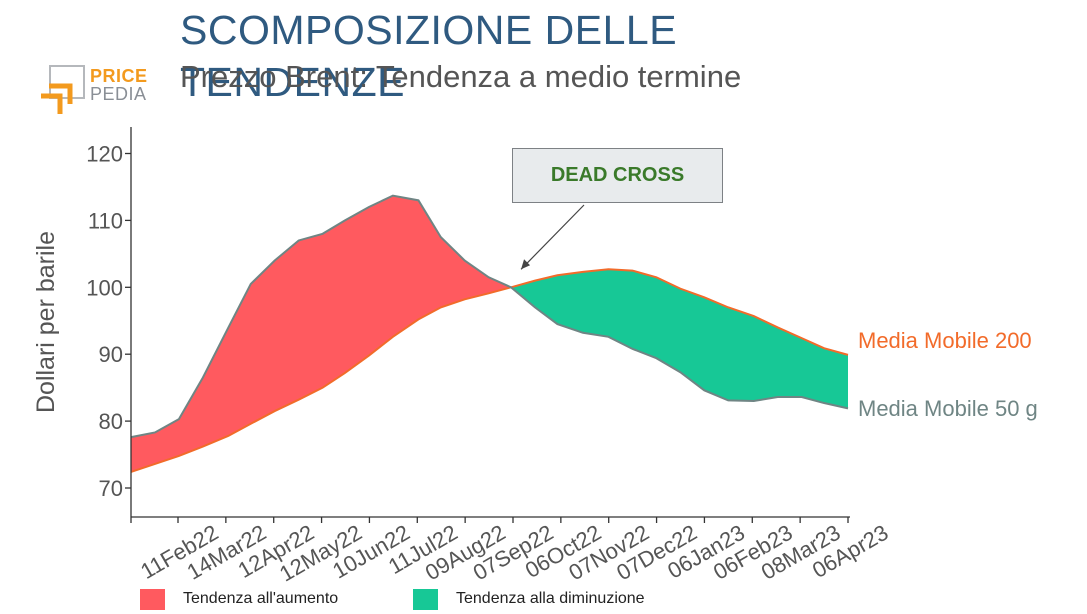 The height and width of the screenshot is (614, 1087). What do you see at coordinates (425, 599) in the screenshot?
I see `legend-swatch-down` at bounding box center [425, 599].